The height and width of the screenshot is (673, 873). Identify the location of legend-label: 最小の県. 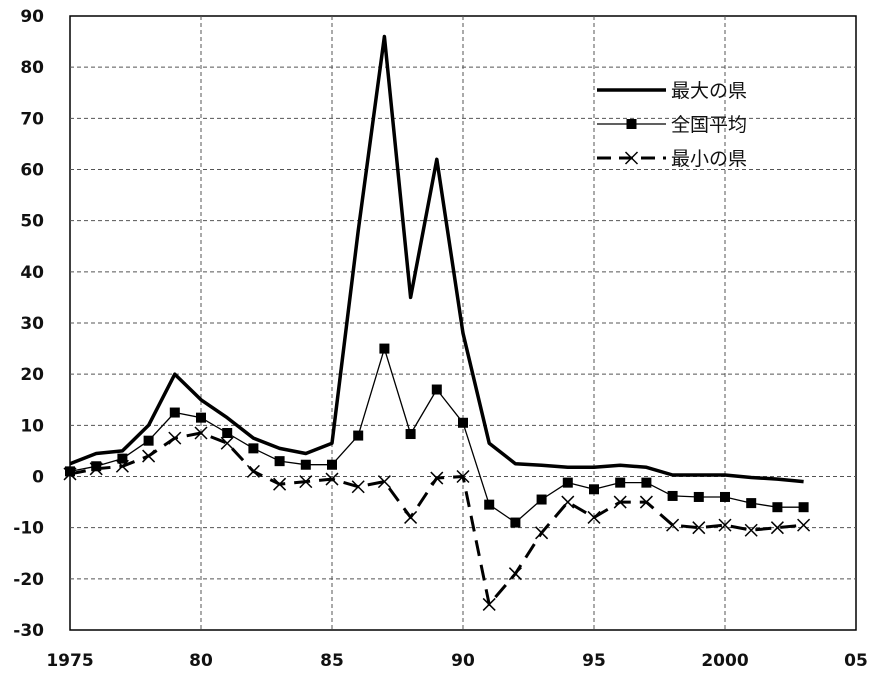
(709, 159).